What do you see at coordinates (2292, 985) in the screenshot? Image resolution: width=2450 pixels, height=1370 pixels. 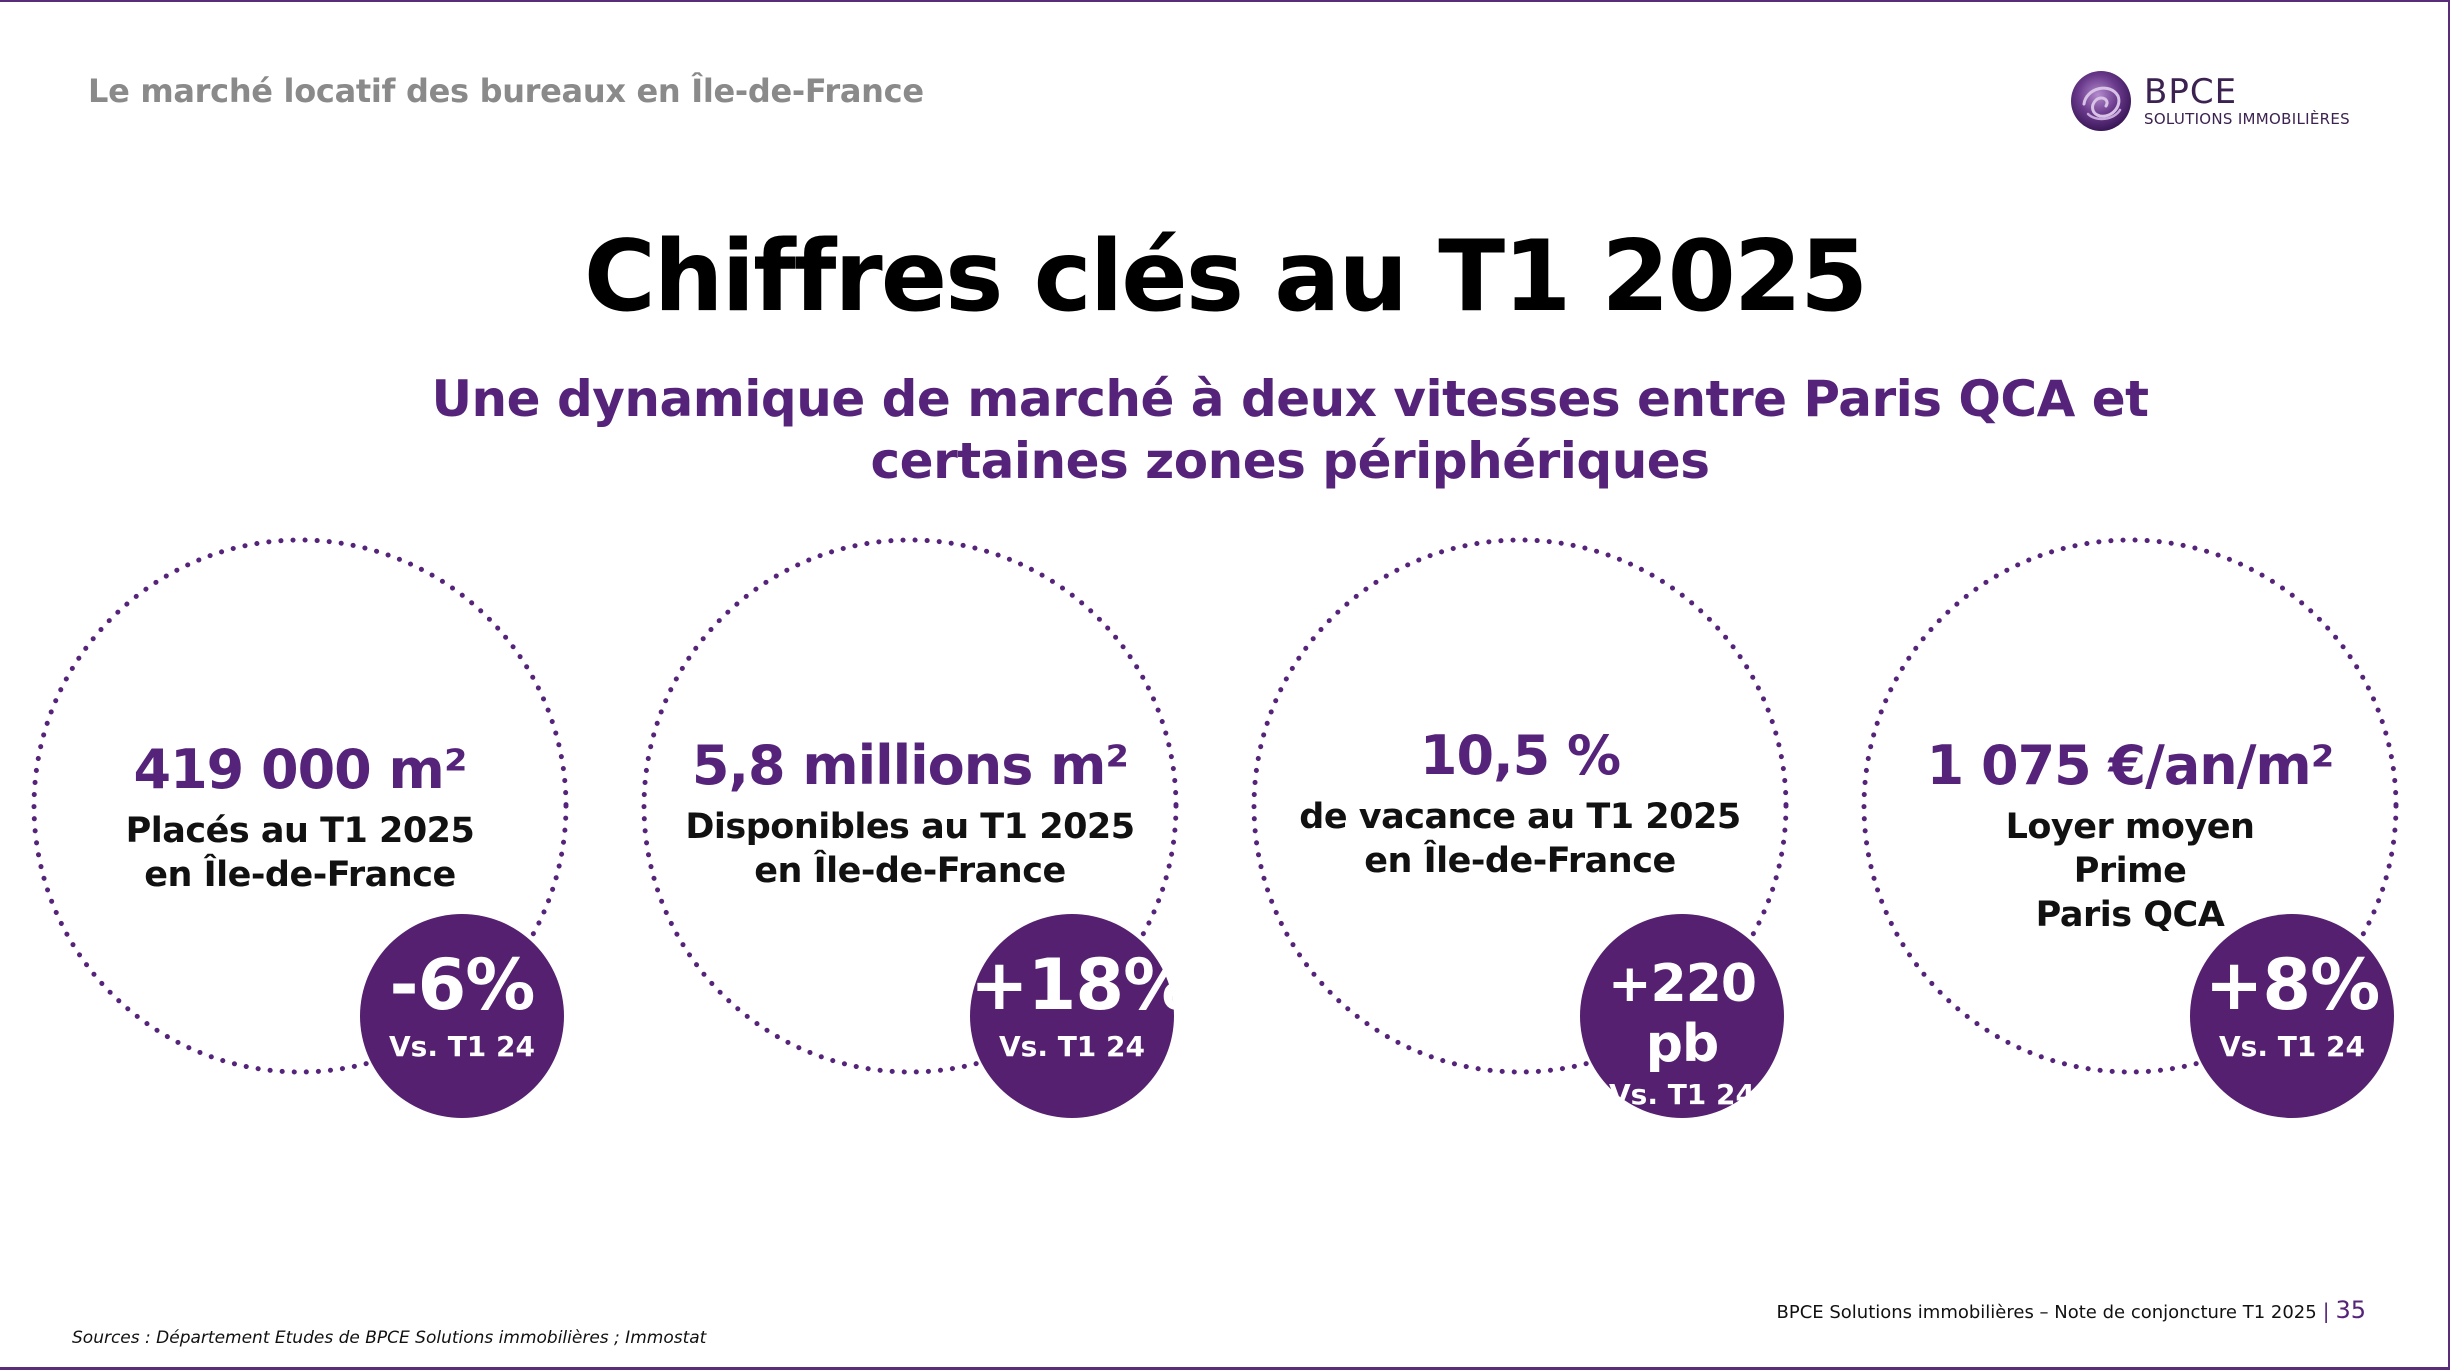 I see `badge-change-value: +8%` at bounding box center [2292, 985].